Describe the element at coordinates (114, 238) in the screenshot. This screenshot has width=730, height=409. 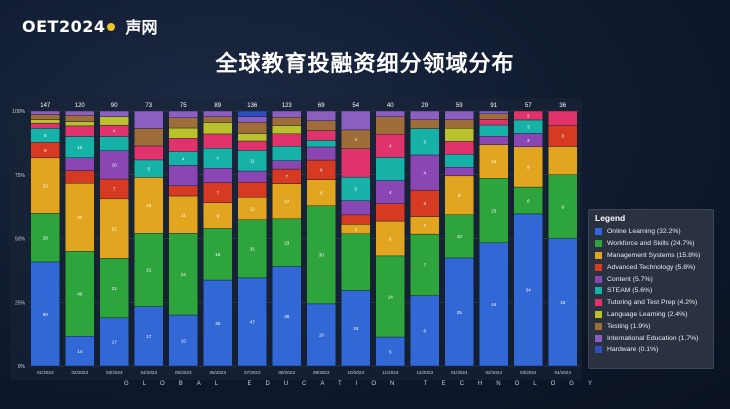
I see `bar-stack: 17 21 21 7 10 4` at that location.